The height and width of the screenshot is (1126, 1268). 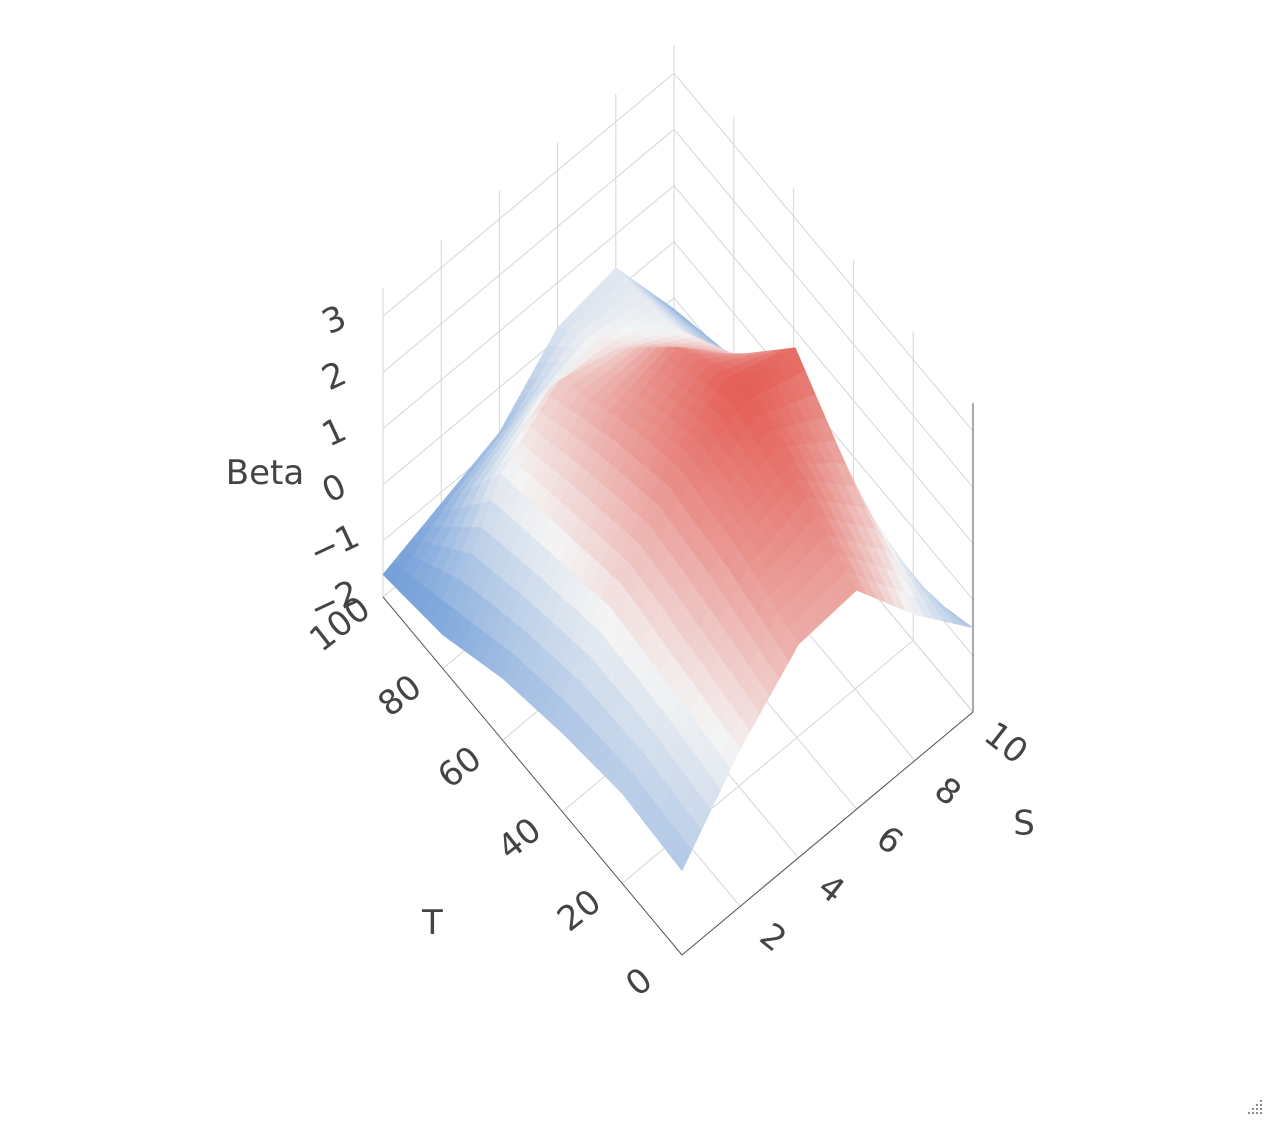 What do you see at coordinates (334, 376) in the screenshot?
I see `beta-tick-label: 2` at bounding box center [334, 376].